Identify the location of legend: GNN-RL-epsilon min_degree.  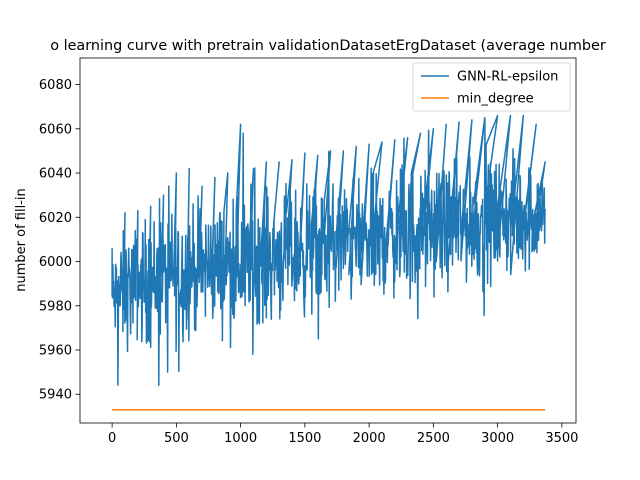
(491, 87).